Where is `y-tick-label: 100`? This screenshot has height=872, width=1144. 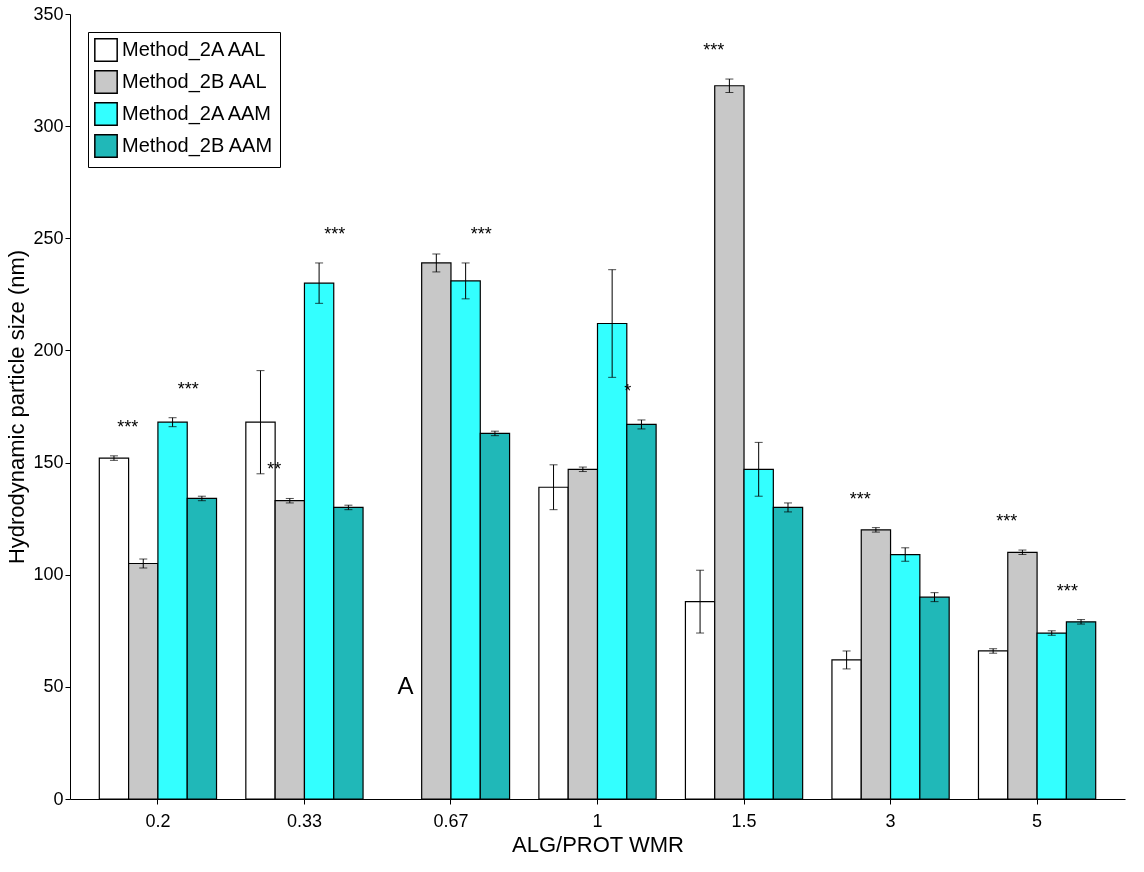
y-tick-label: 100 is located at coordinates (48, 574).